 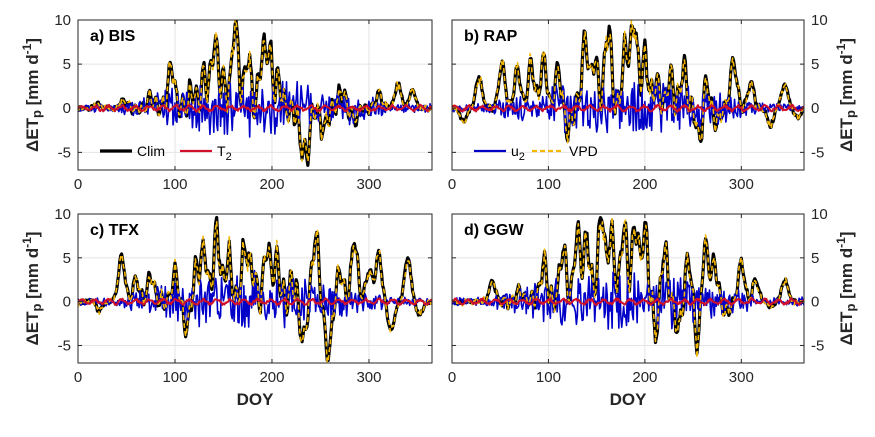 What do you see at coordinates (536, 153) in the screenshot?
I see `legend: u2 VPD` at bounding box center [536, 153].